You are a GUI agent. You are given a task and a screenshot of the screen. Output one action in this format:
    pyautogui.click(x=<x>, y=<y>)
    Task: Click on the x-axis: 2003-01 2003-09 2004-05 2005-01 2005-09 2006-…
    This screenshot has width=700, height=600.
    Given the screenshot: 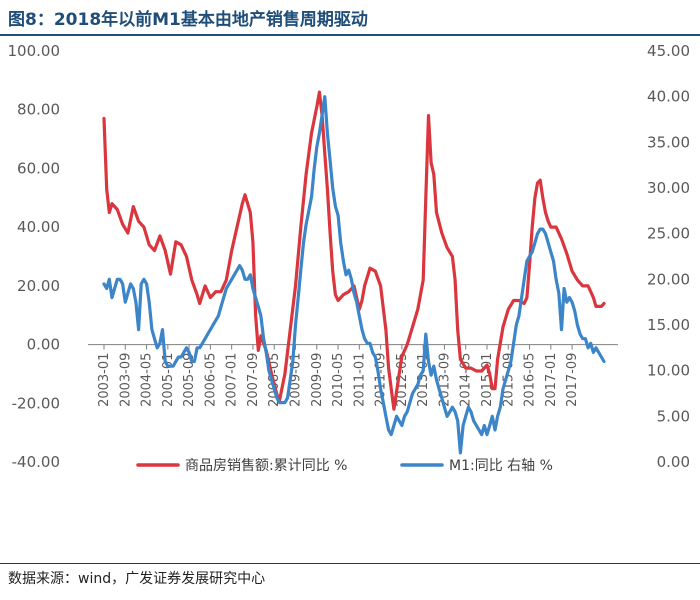 What is the action you would take?
    pyautogui.click(x=338, y=375)
    